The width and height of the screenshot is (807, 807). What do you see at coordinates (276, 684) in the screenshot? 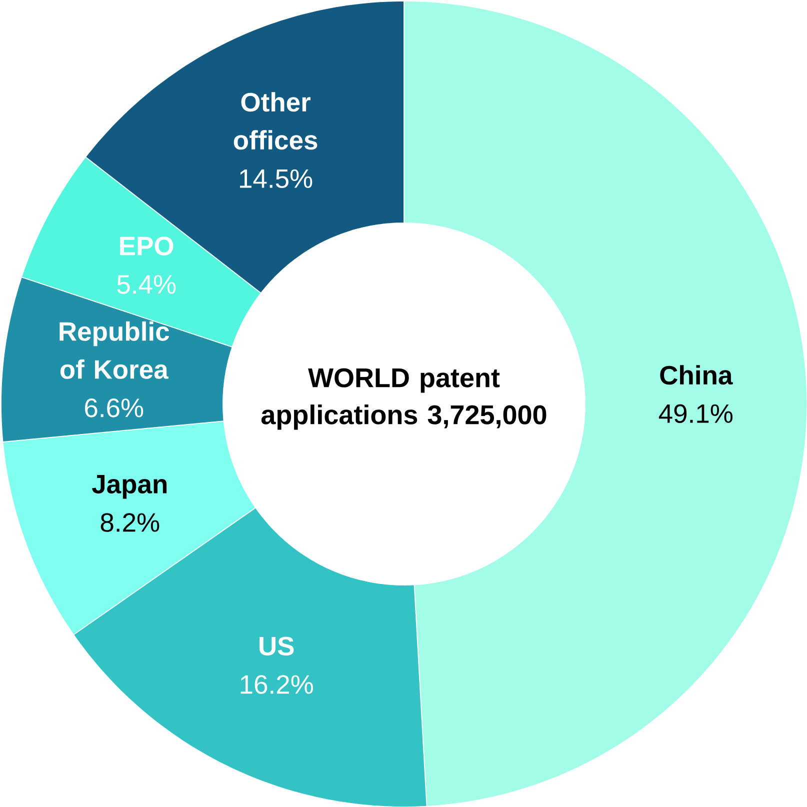
I see `data-label: 16.2%` at bounding box center [276, 684].